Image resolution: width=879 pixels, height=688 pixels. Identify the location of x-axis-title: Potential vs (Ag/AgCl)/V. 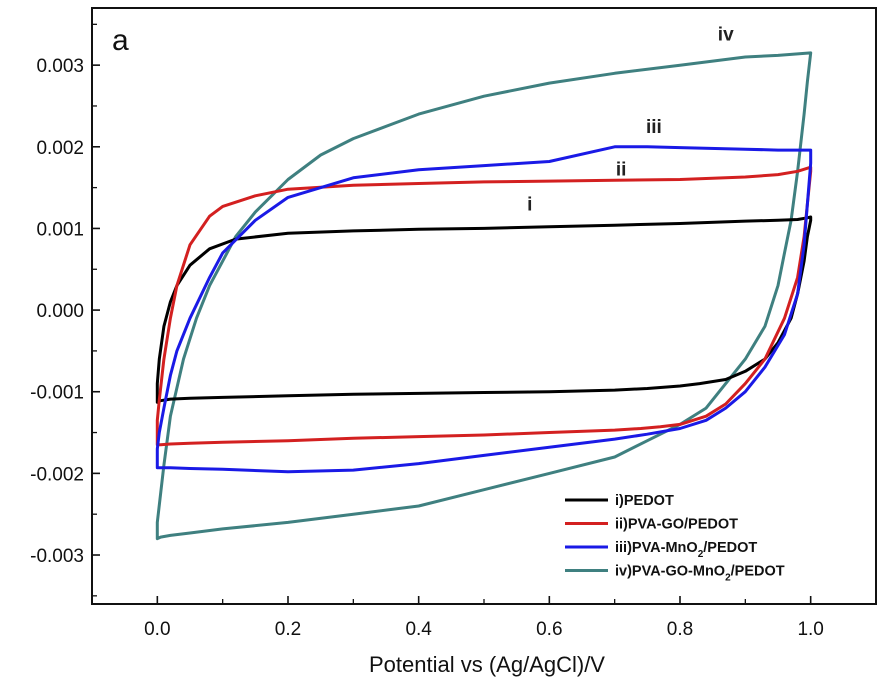
(487, 664).